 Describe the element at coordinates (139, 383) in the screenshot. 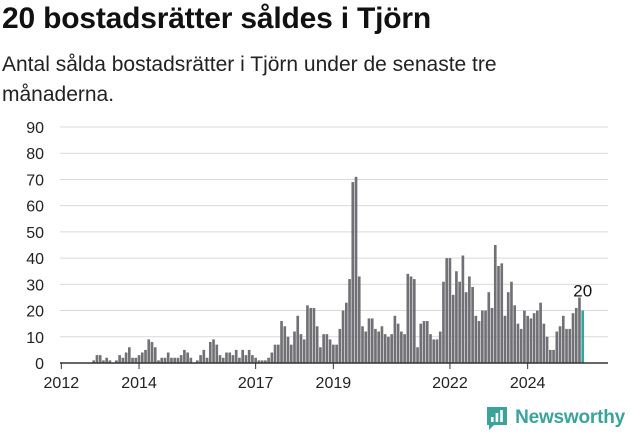

I see `x-tick-label: 2014` at that location.